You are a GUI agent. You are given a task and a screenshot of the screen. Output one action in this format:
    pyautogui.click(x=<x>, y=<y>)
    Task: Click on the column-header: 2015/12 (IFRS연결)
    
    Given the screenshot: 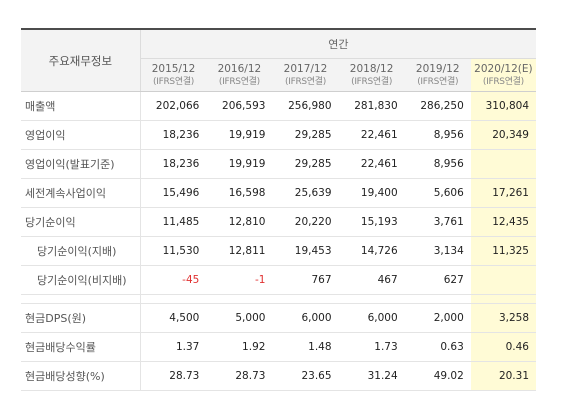 What is the action you would take?
    pyautogui.click(x=173, y=75)
    